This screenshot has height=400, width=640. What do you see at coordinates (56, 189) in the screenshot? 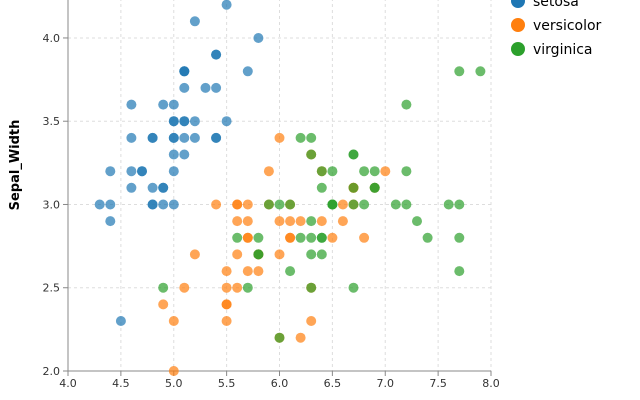
I see `y-axis: 2.0 2.5 3.0 3.5 4.0` at bounding box center [56, 189].